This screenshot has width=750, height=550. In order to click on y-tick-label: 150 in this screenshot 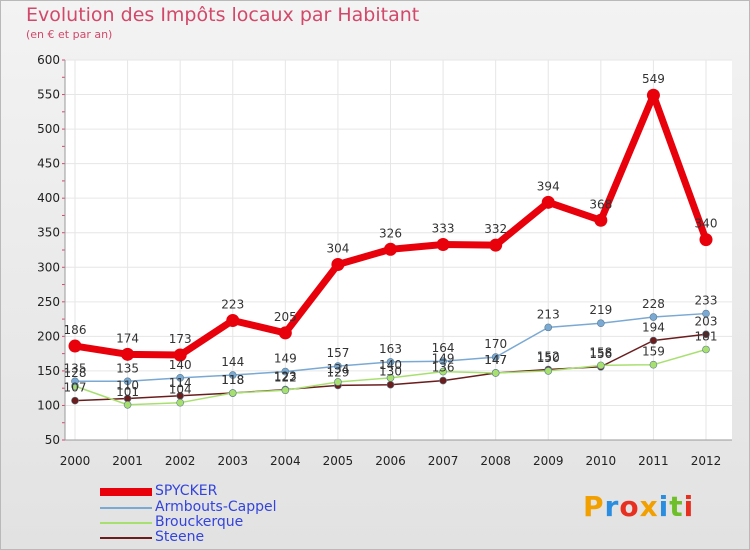, I will do `click(48, 371)`.